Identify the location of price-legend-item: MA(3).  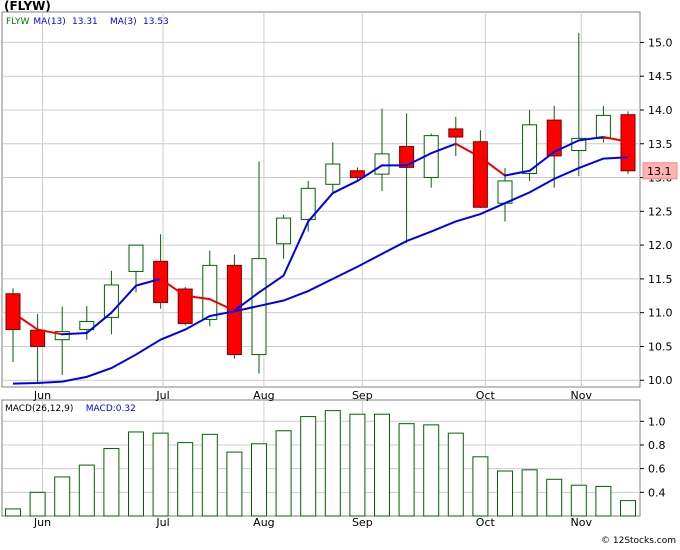
(123, 22).